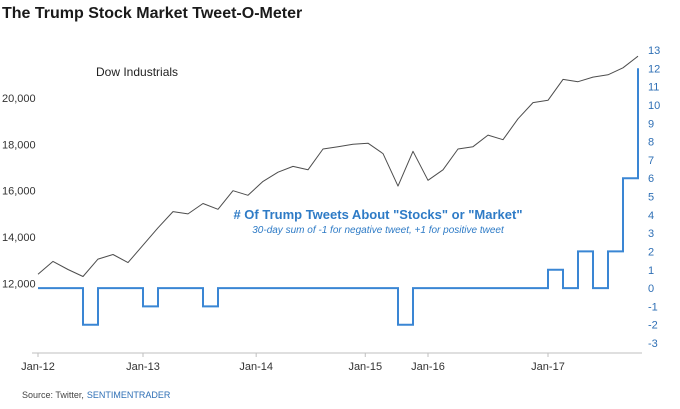 The width and height of the screenshot is (680, 409). I want to click on right-tick-label: 0, so click(651, 289).